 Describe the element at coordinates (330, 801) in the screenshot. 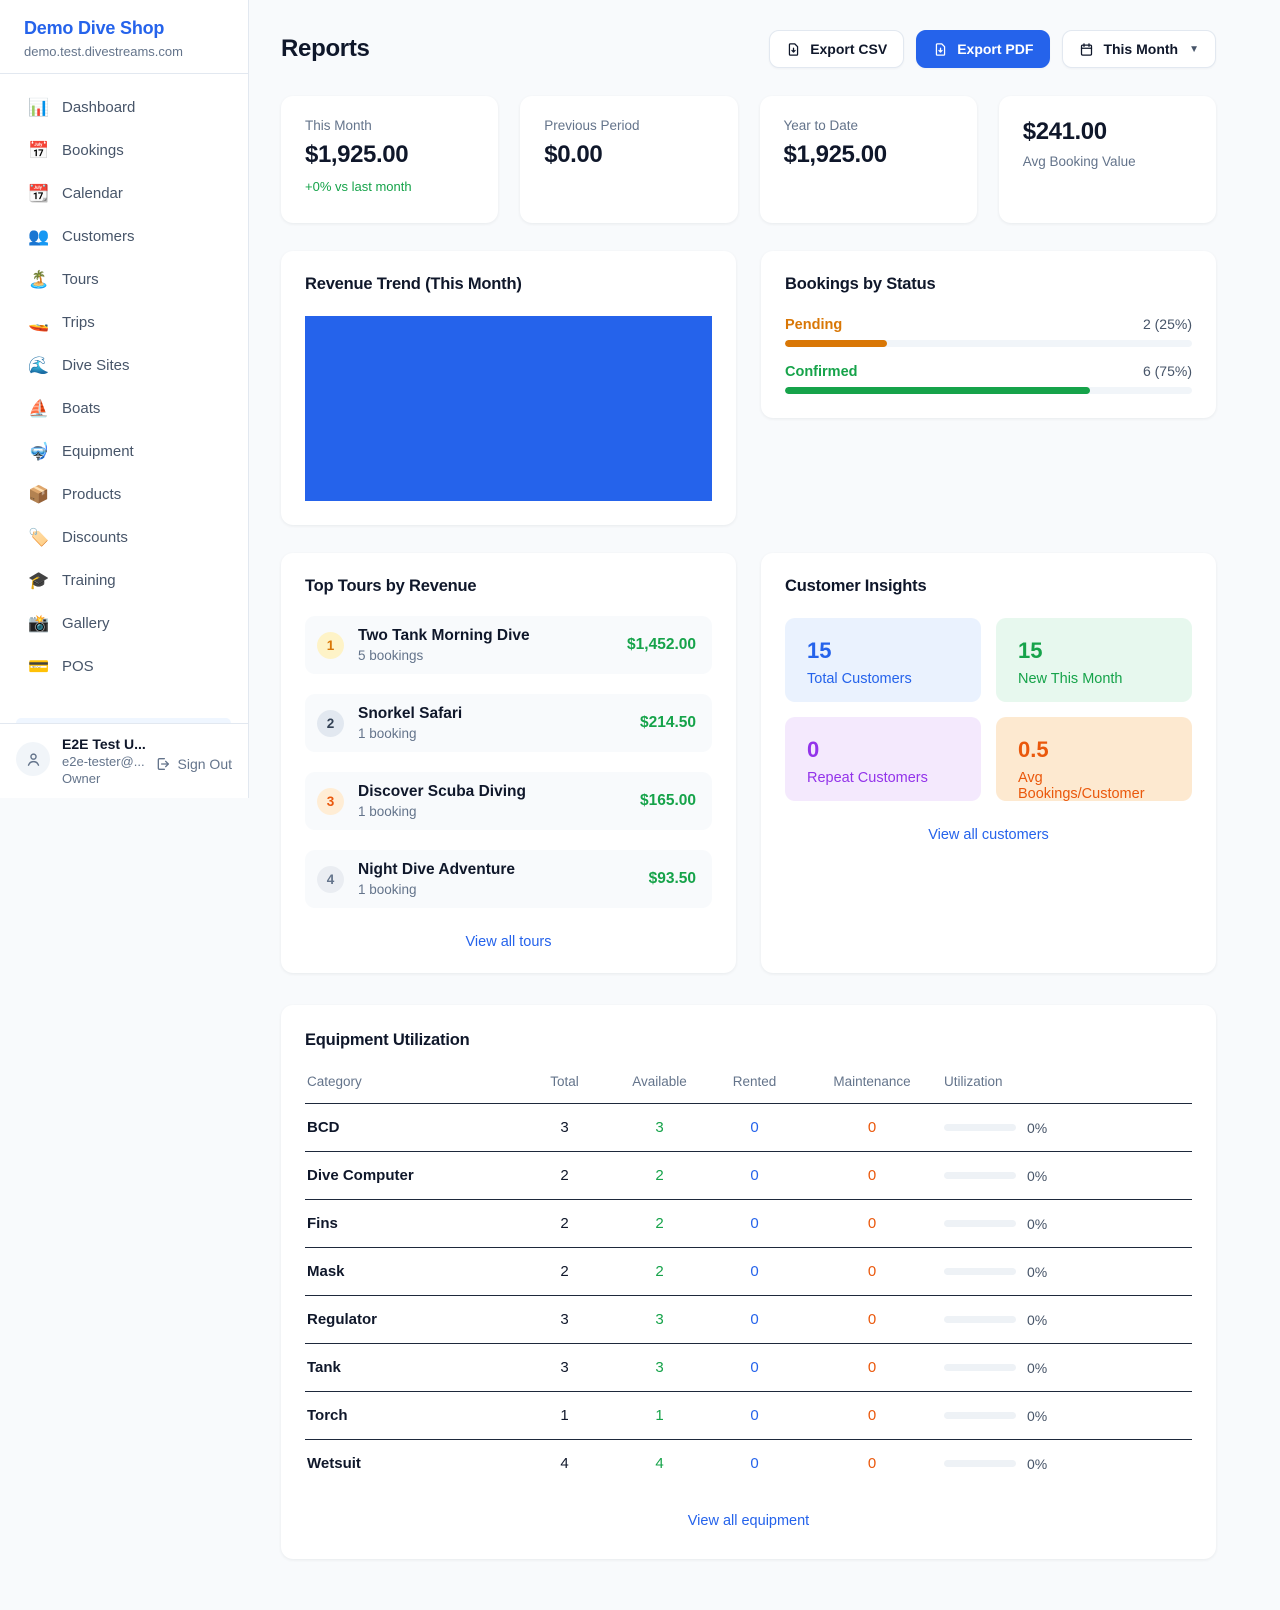

I see `rank-badge: 3` at that location.